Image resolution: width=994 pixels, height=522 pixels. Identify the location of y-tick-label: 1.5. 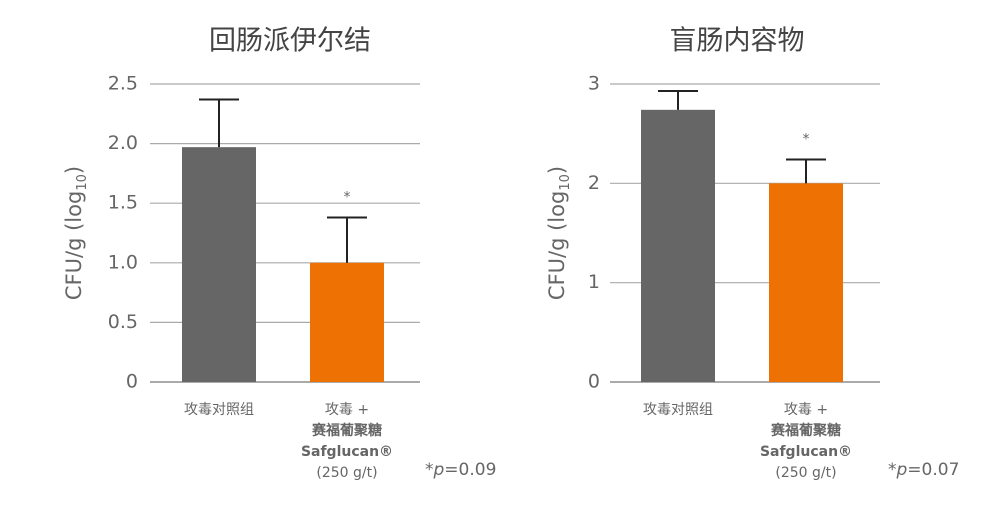
(123, 203).